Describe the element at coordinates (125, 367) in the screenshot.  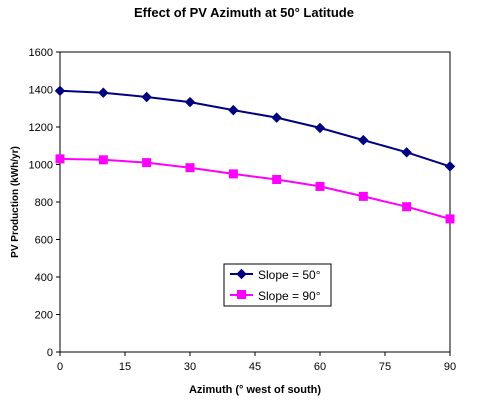
I see `x-tick-label: 15` at that location.